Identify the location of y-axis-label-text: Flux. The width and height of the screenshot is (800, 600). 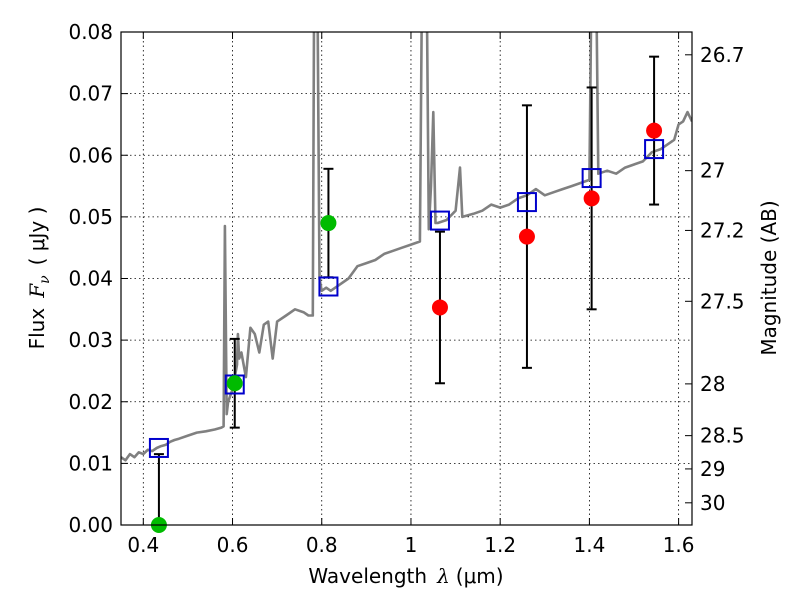
(37, 329).